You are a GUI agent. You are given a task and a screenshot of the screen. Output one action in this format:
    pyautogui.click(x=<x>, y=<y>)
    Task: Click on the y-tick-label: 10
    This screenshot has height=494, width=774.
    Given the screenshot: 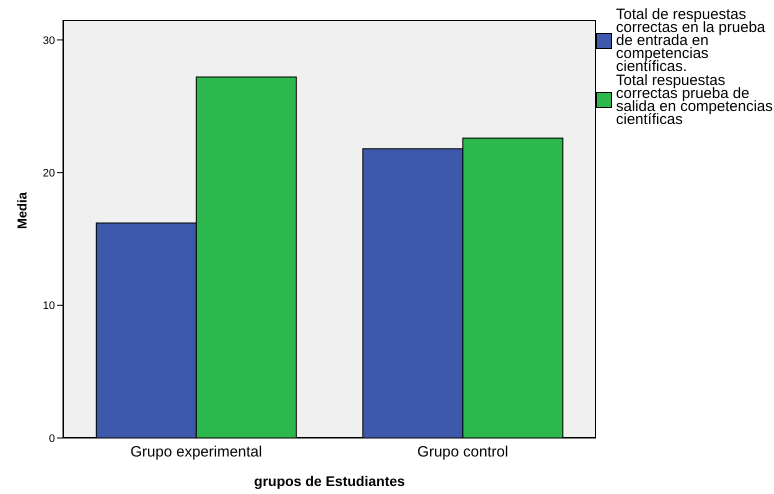 What is the action you would take?
    pyautogui.click(x=48, y=306)
    